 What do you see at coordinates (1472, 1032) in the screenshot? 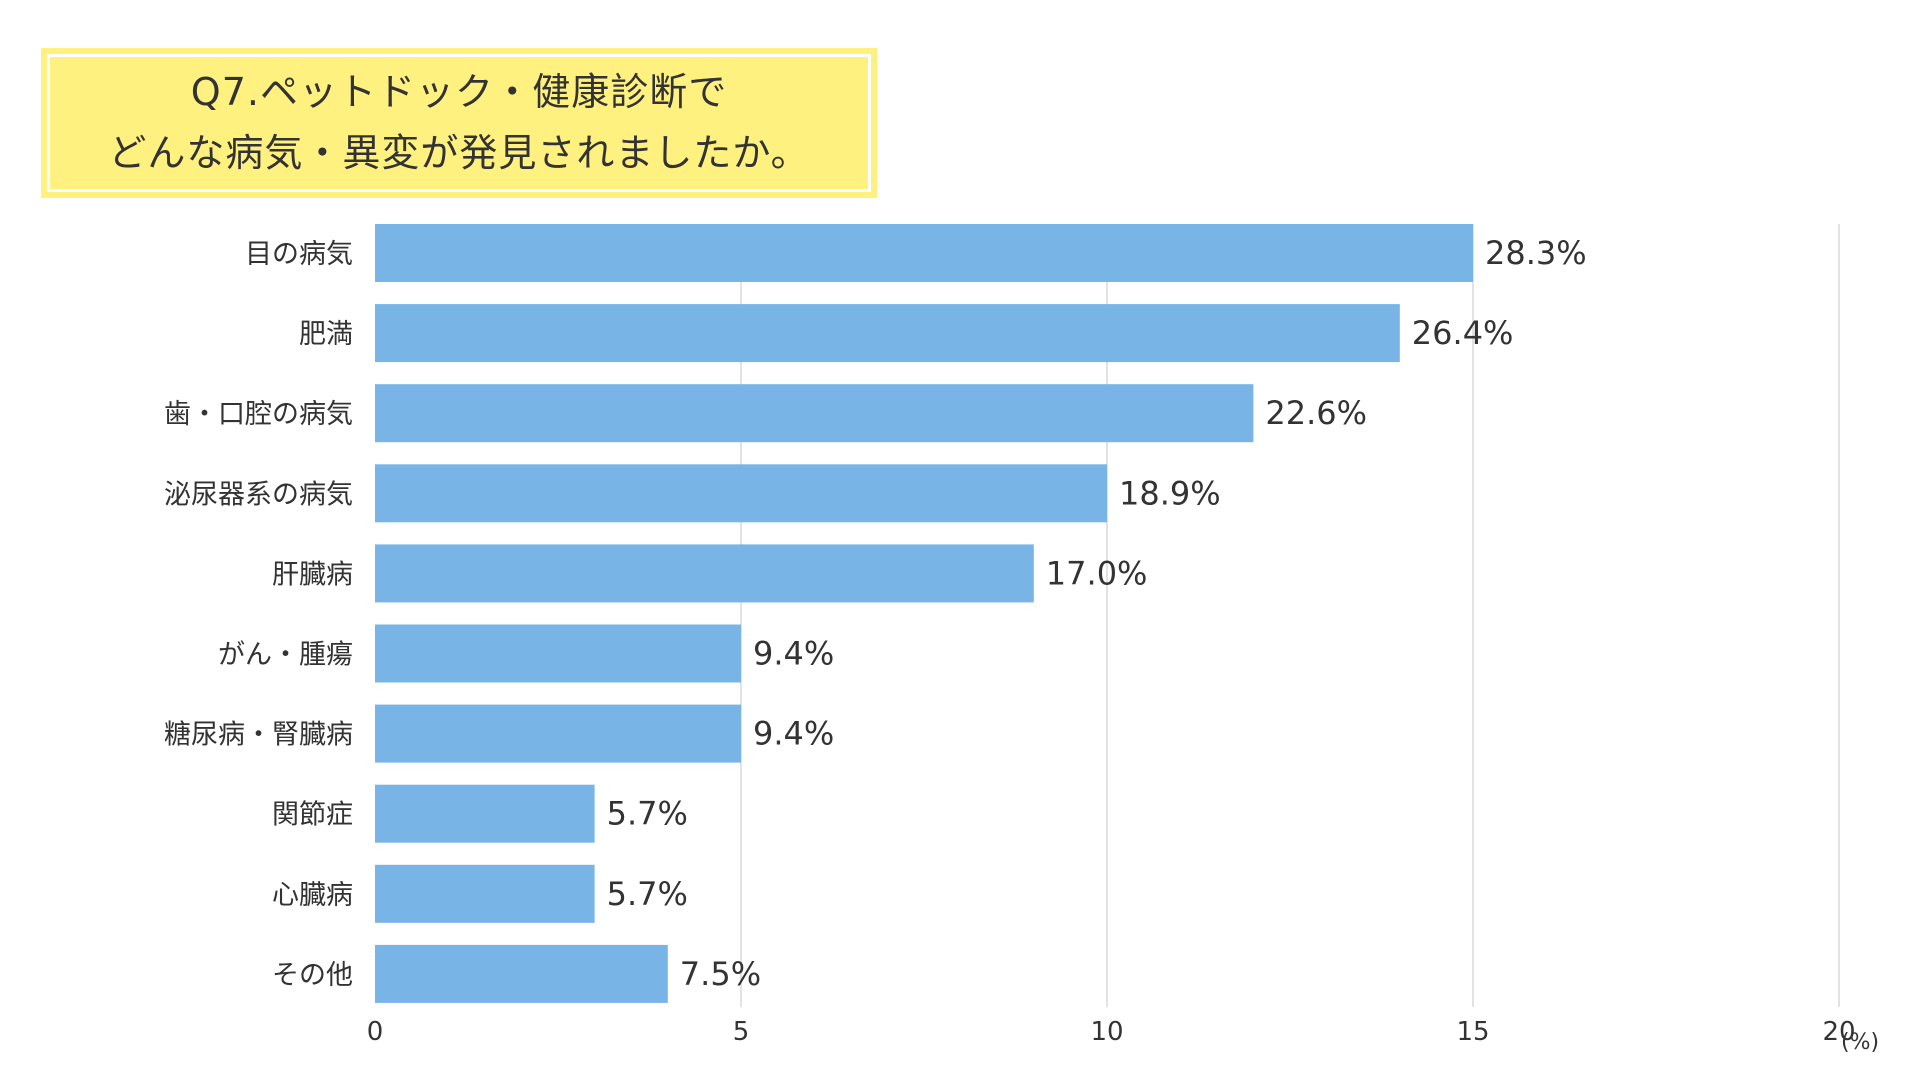
I see `tick-label-15: 15` at bounding box center [1472, 1032].